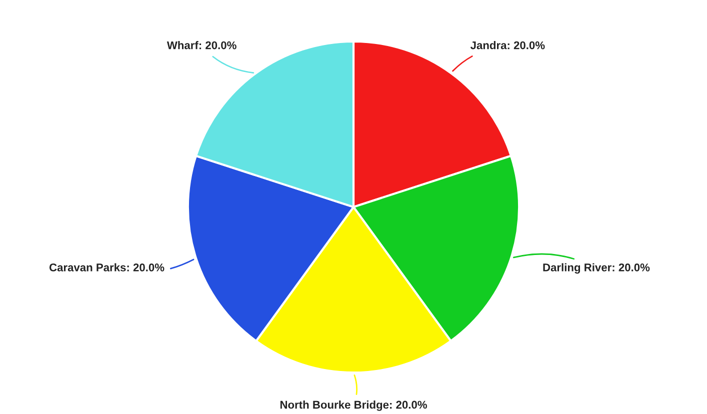 Image resolution: width=707 pixels, height=414 pixels. I want to click on slice-label: Darling River: 20.0%, so click(596, 268).